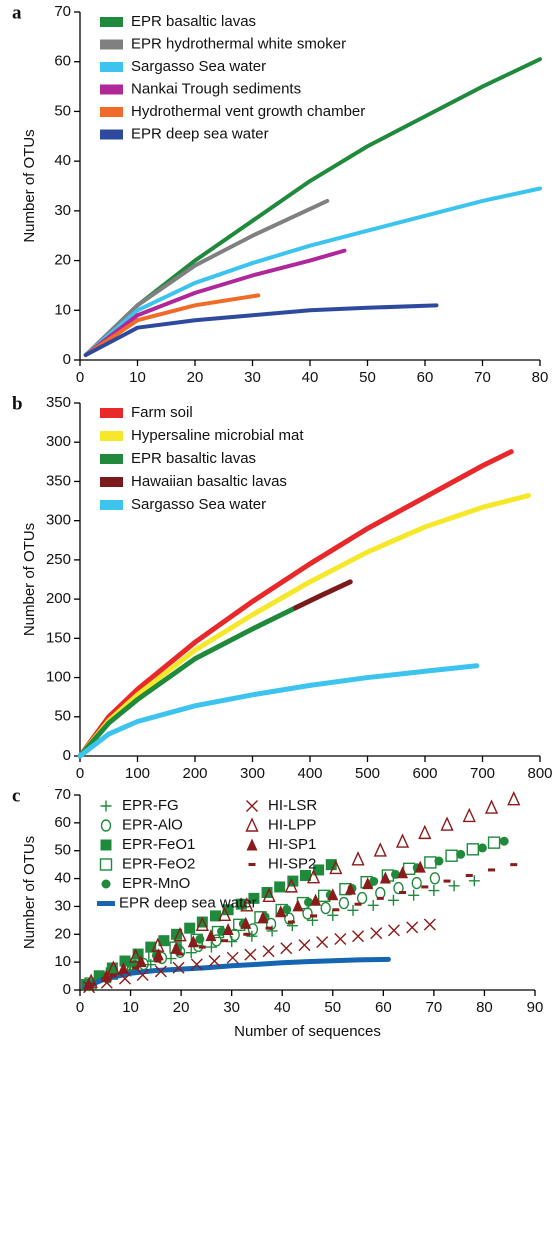 The width and height of the screenshot is (559, 1238). What do you see at coordinates (67, 755) in the screenshot?
I see `y-tick-label: 0` at bounding box center [67, 755].